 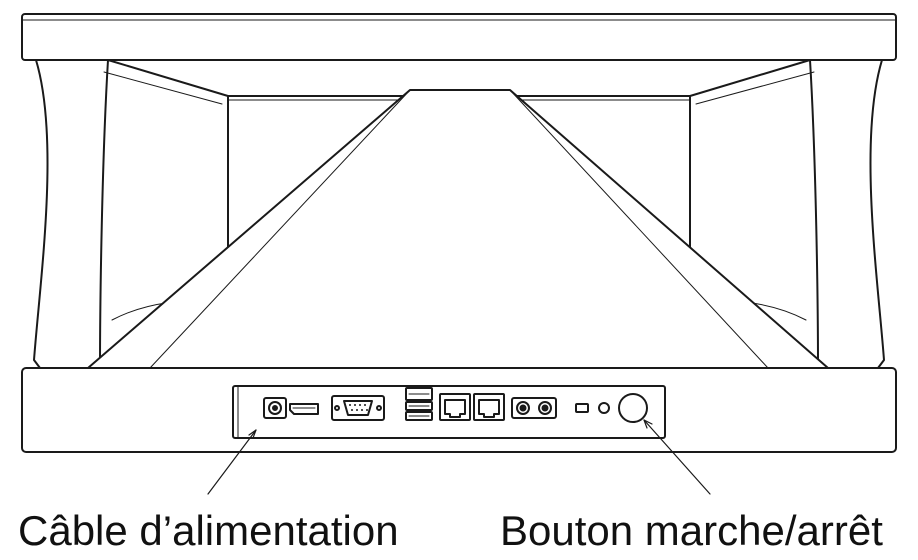 I want to click on leader-line-power-cable, so click(x=232, y=462).